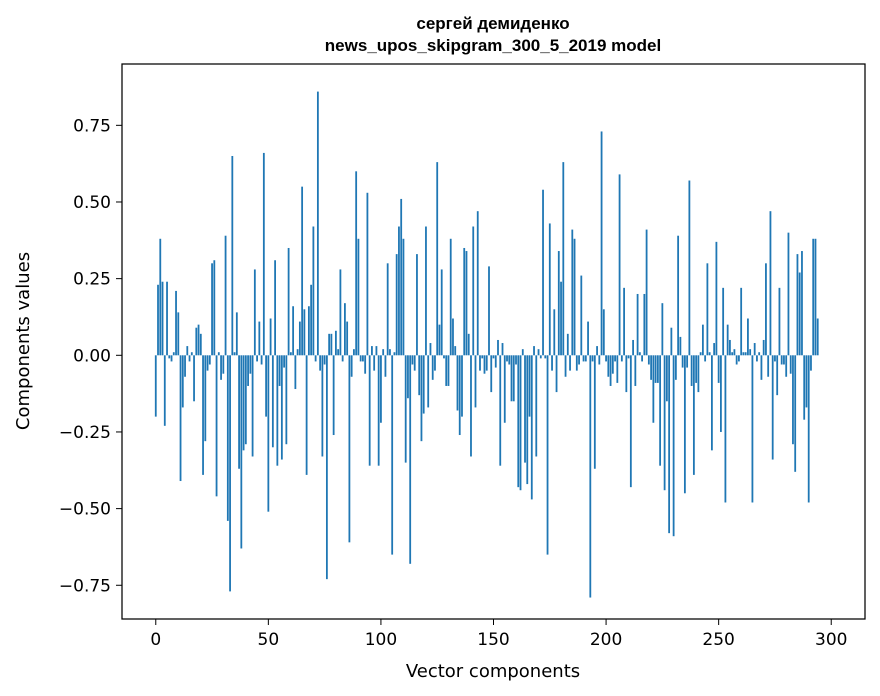 This screenshot has height=696, width=880. What do you see at coordinates (606, 640) in the screenshot?
I see `x-tick-label: 200` at bounding box center [606, 640].